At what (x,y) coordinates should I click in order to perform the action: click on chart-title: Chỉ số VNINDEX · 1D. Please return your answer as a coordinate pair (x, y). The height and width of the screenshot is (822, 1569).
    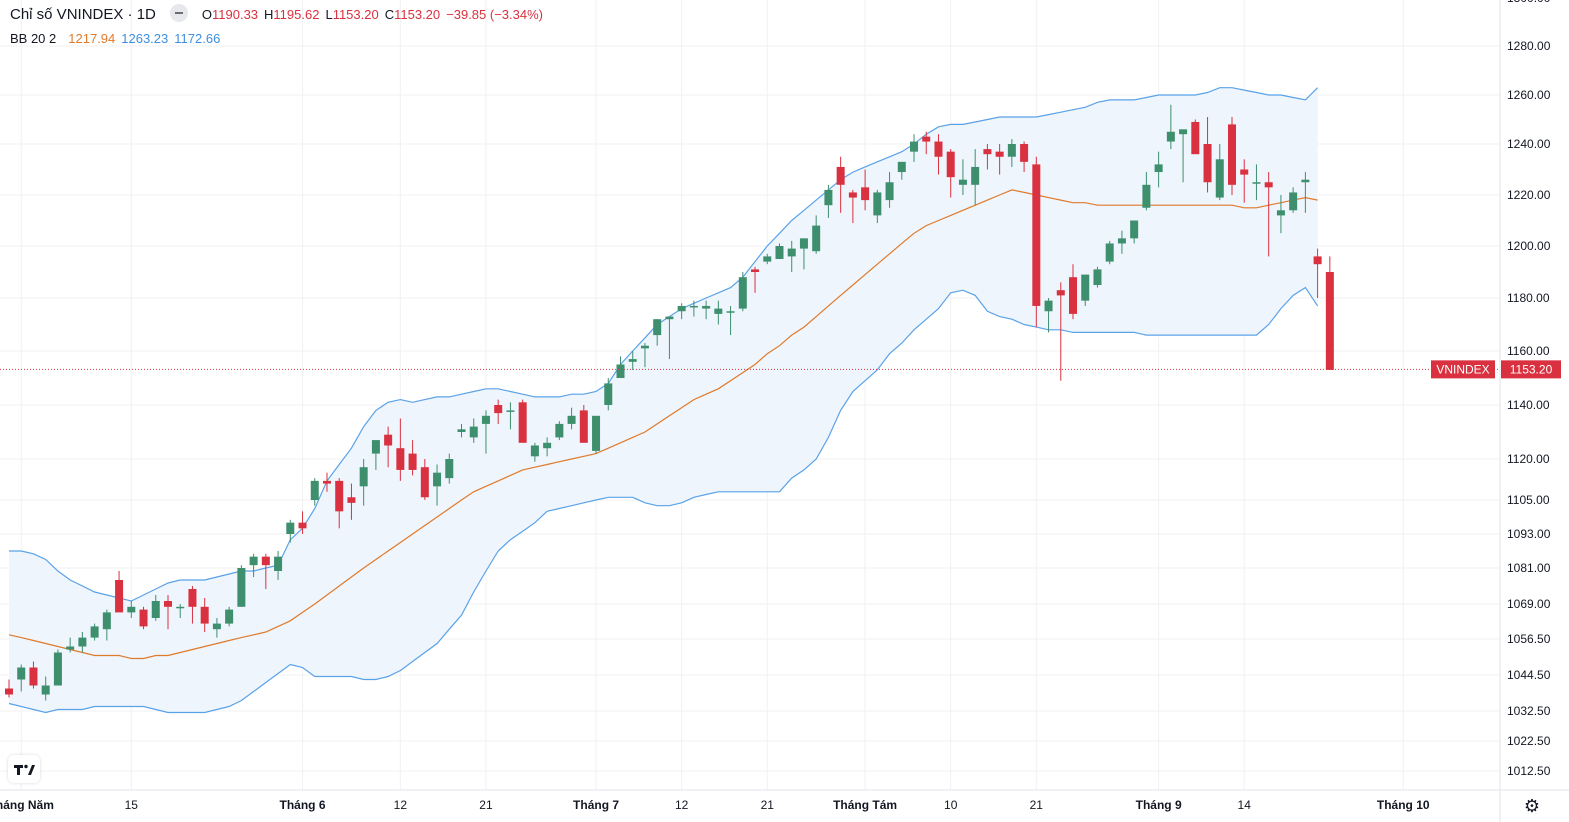
    Looking at the image, I should click on (83, 14).